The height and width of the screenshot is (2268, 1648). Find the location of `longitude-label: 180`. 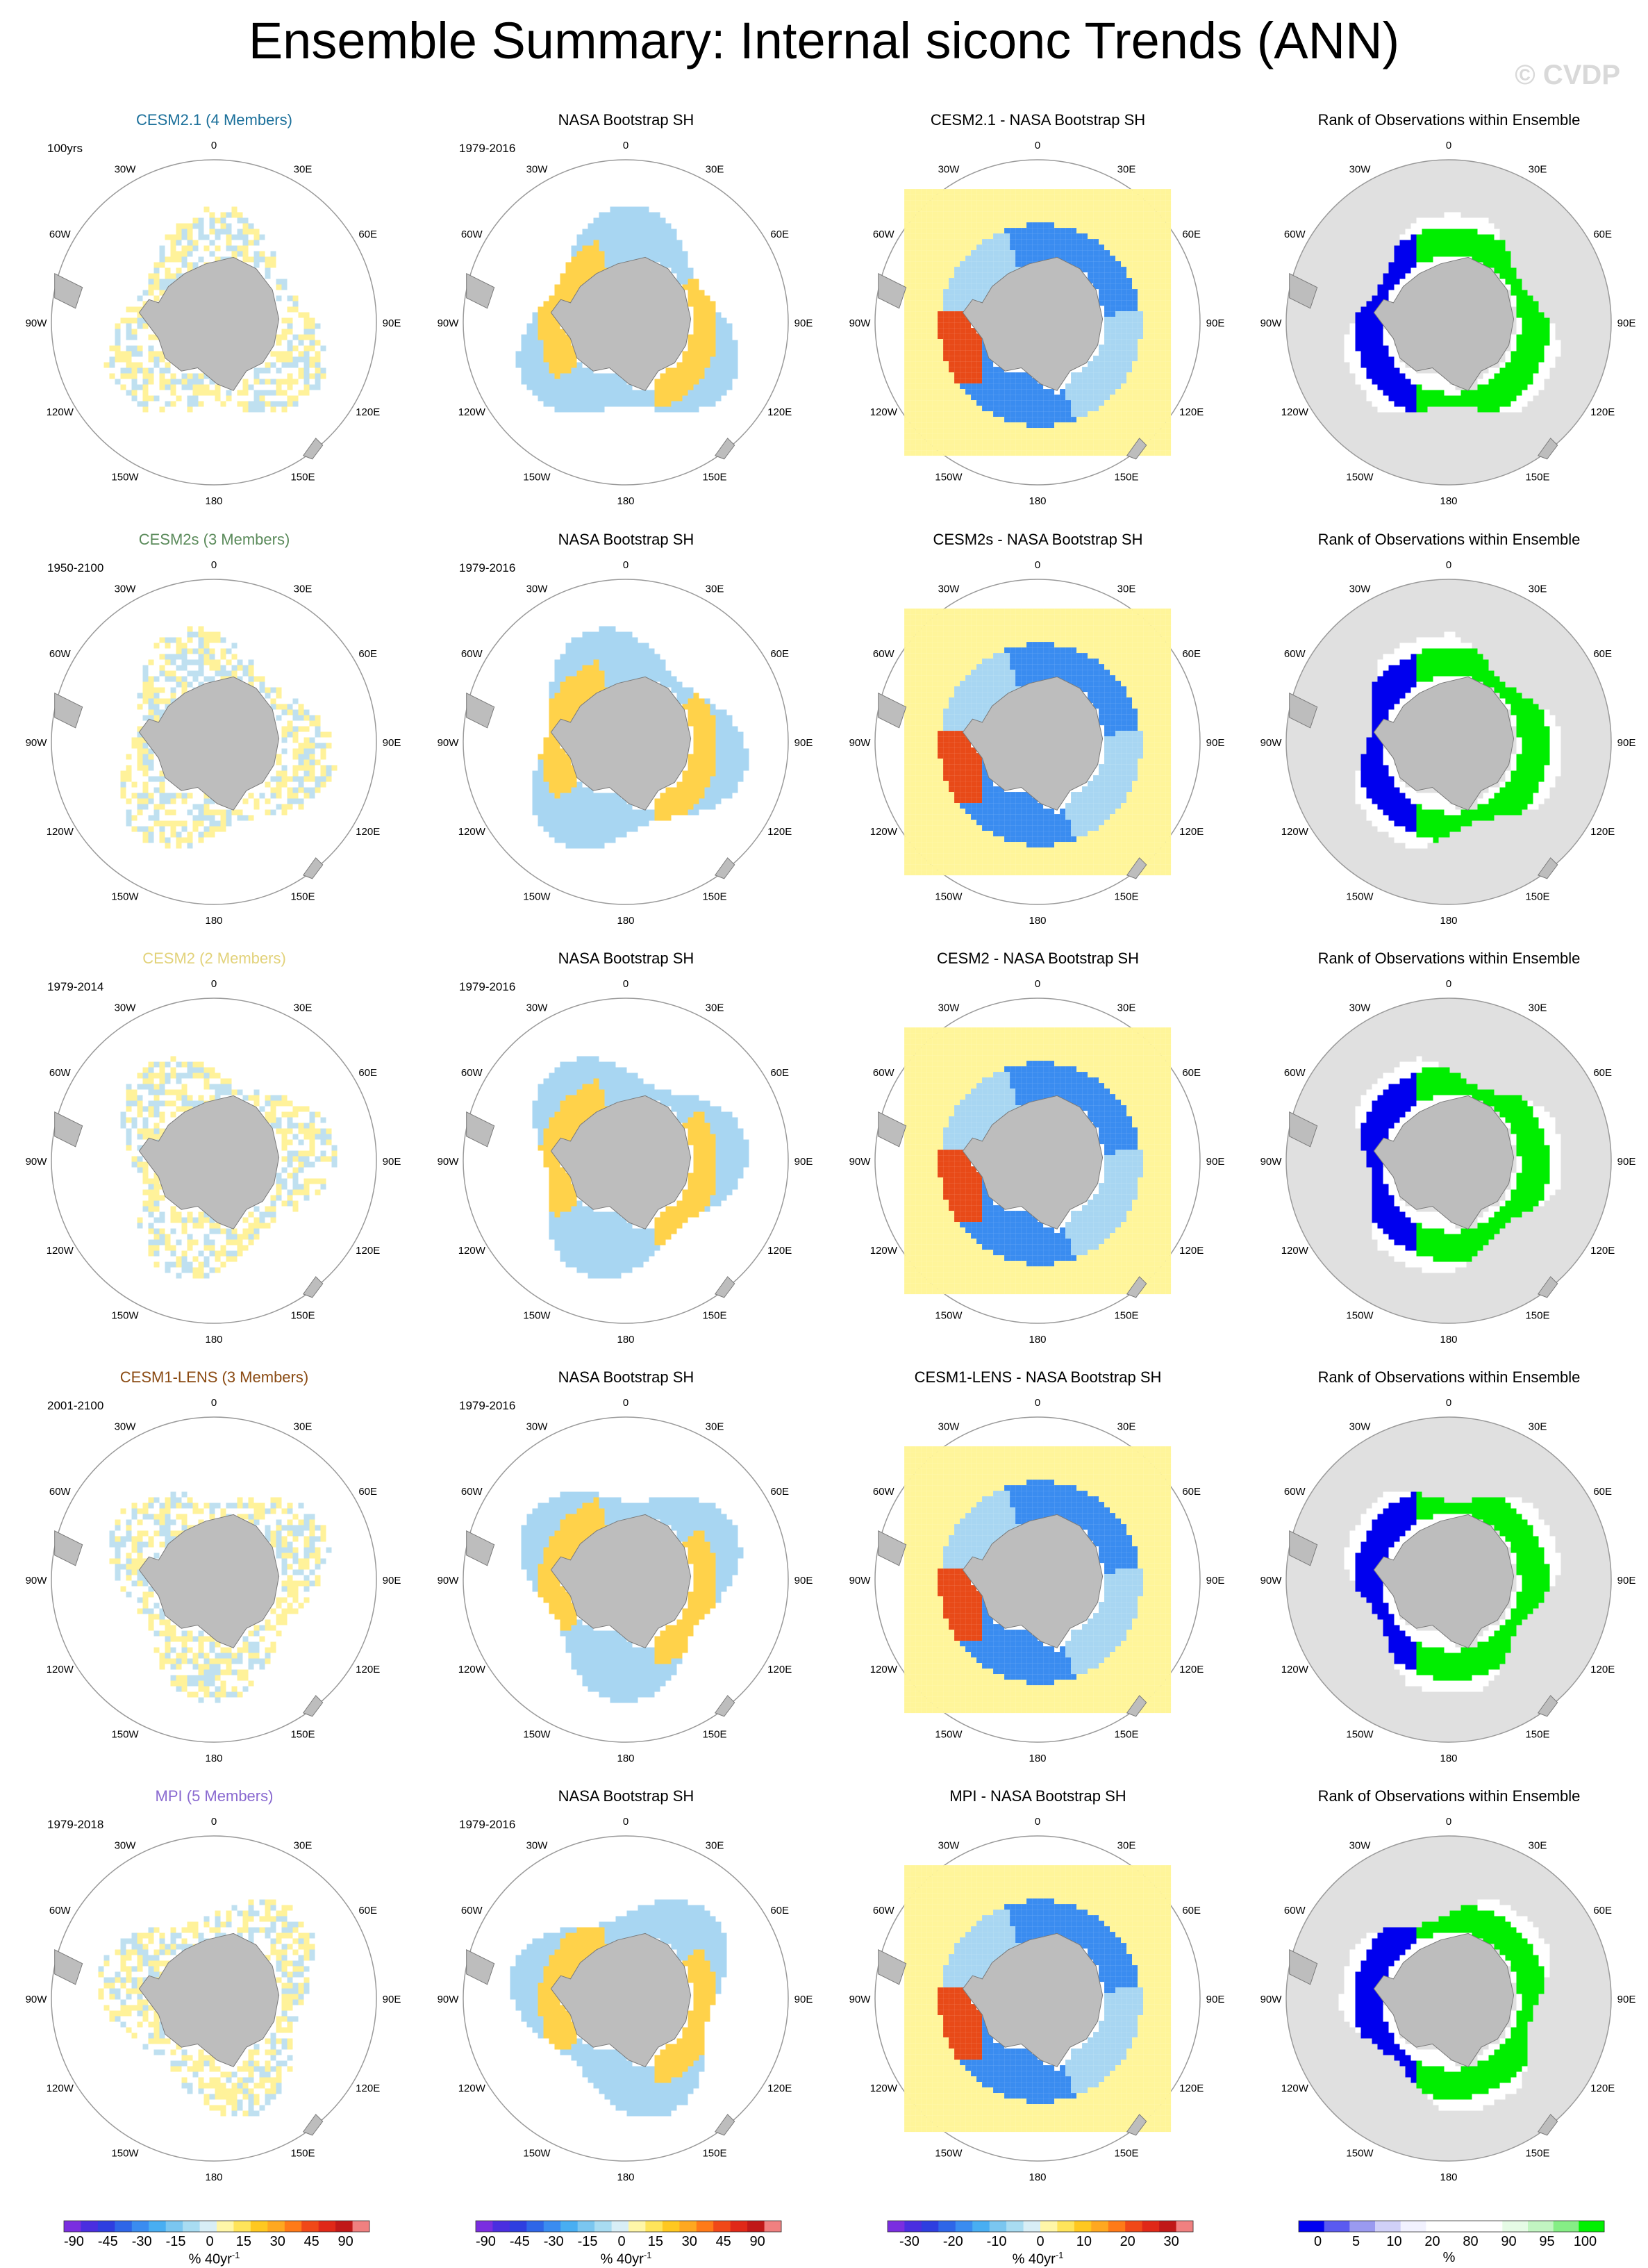

longitude-label: 180 is located at coordinates (626, 921).